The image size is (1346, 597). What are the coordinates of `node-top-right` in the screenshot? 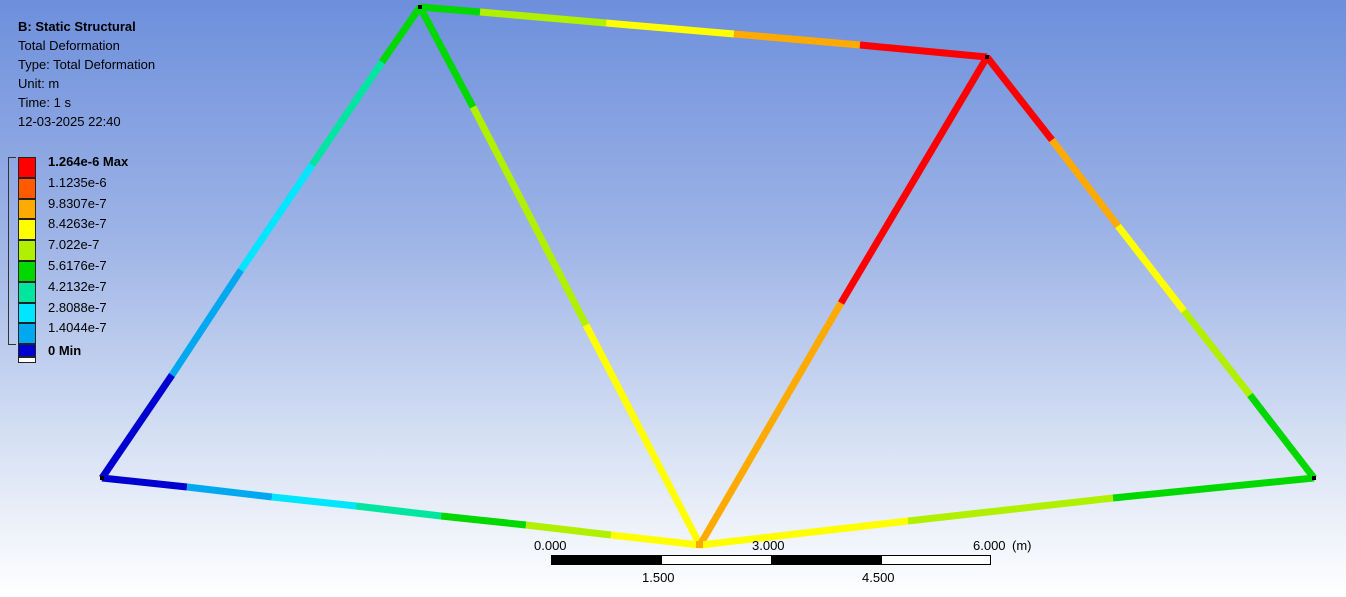 It's located at (987, 57).